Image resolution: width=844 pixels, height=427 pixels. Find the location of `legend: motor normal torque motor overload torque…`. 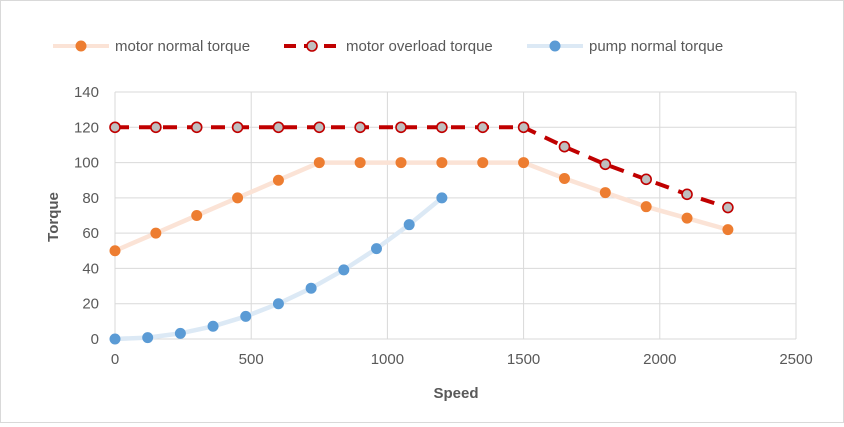

legend: motor normal torque motor overload torque… is located at coordinates (388, 46).